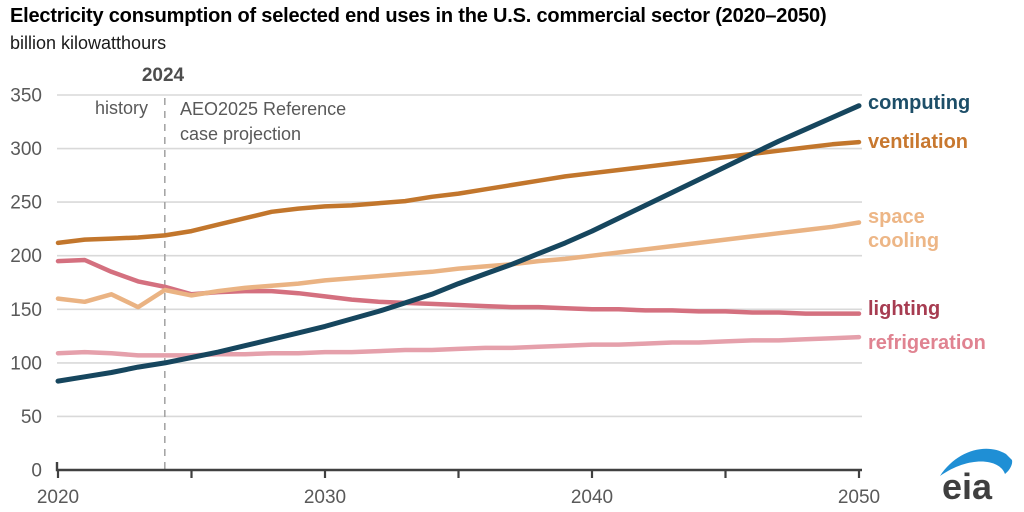 This screenshot has height=512, width=1024. I want to click on y-tick-label-350: 350, so click(26, 96).